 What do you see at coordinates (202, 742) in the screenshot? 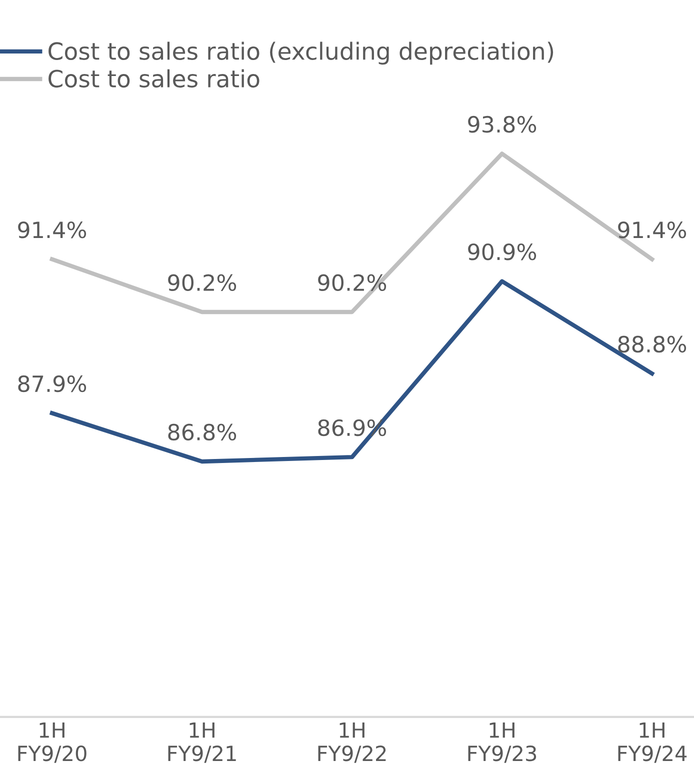
I see `x-tick-label: 1H FY9/21` at bounding box center [202, 742].